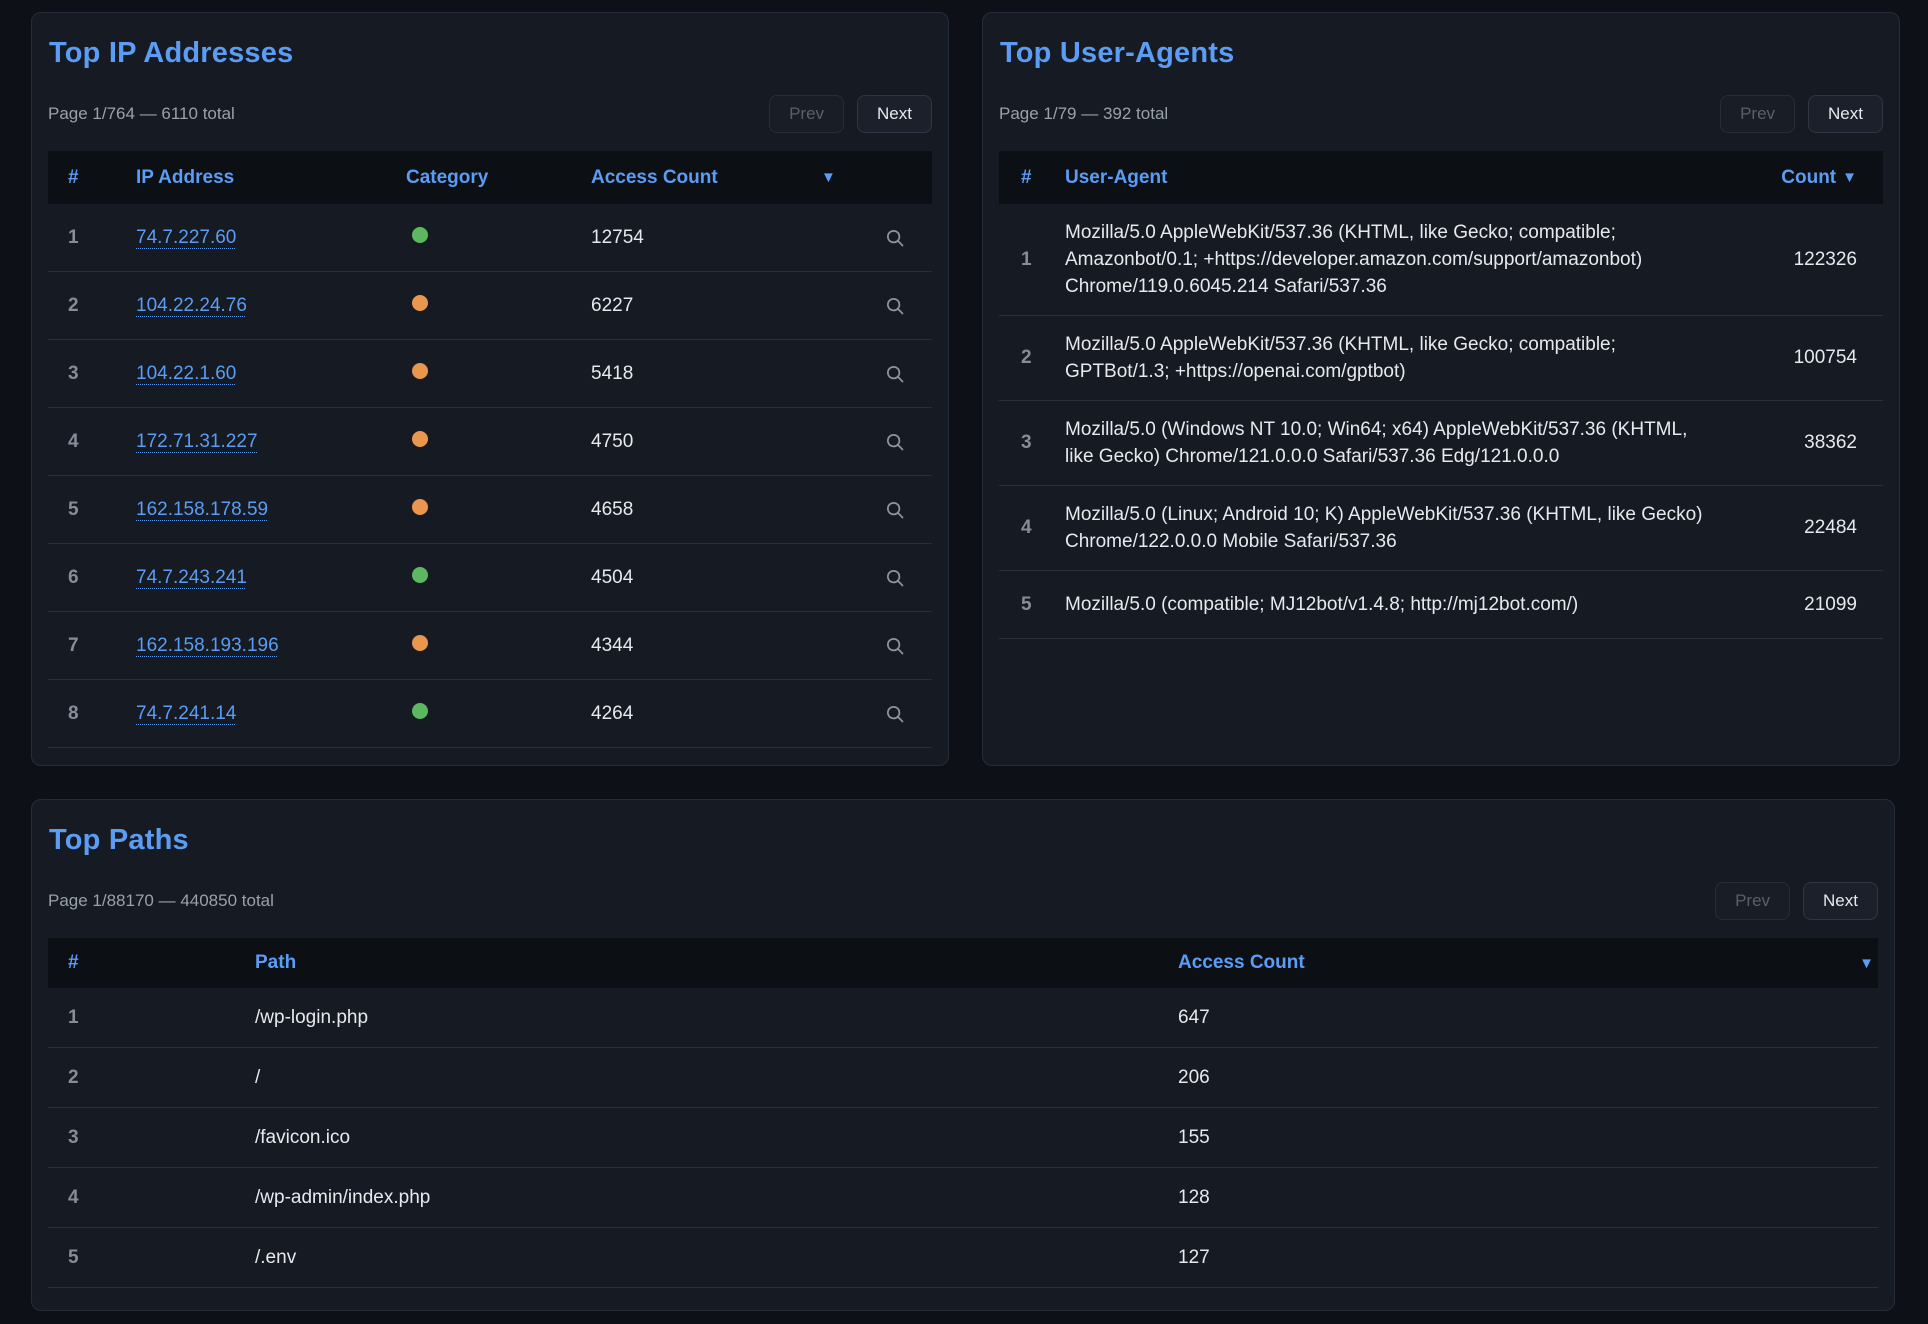 This screenshot has height=1324, width=1928. What do you see at coordinates (202, 509) in the screenshot?
I see `ip-link: 162.158.178.59` at bounding box center [202, 509].